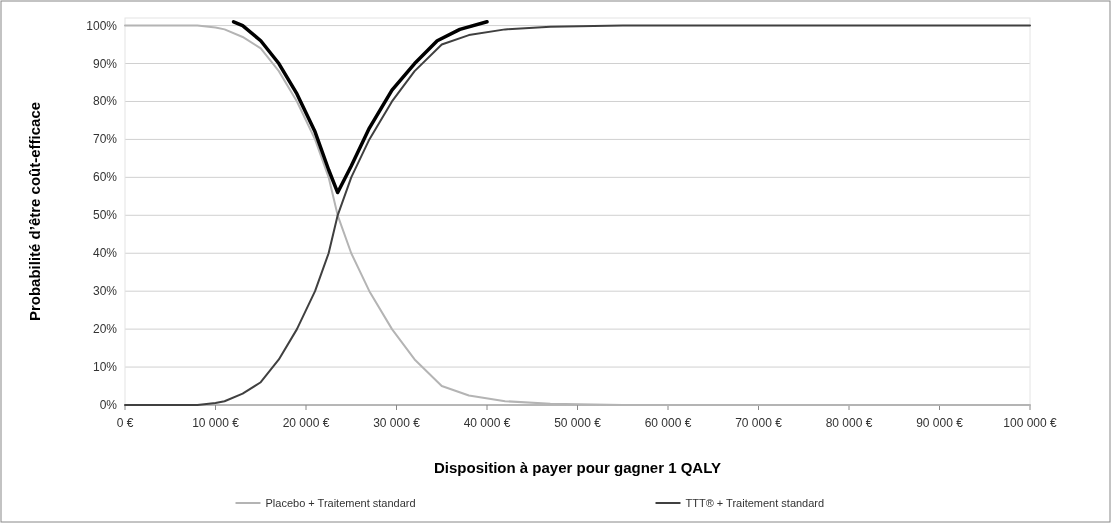  What do you see at coordinates (1030, 423) in the screenshot?
I see `x-tick-label: 100 000 €` at bounding box center [1030, 423].